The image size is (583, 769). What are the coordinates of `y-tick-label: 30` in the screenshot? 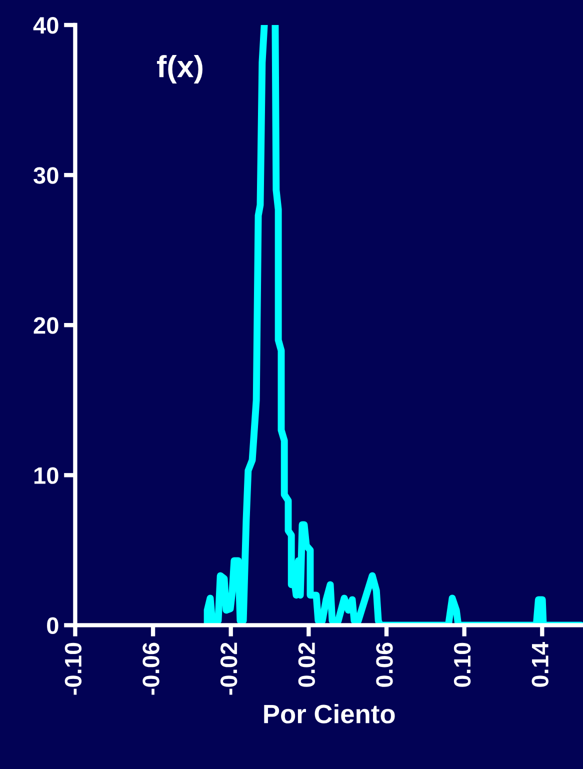 It's located at (46, 175).